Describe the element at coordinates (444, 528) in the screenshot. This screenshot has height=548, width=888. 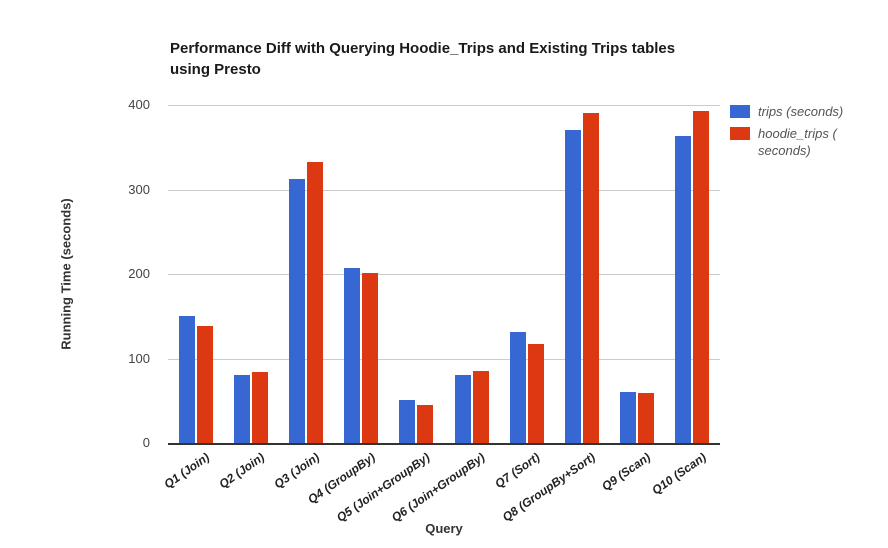
I see `x-axis-title: Query` at that location.